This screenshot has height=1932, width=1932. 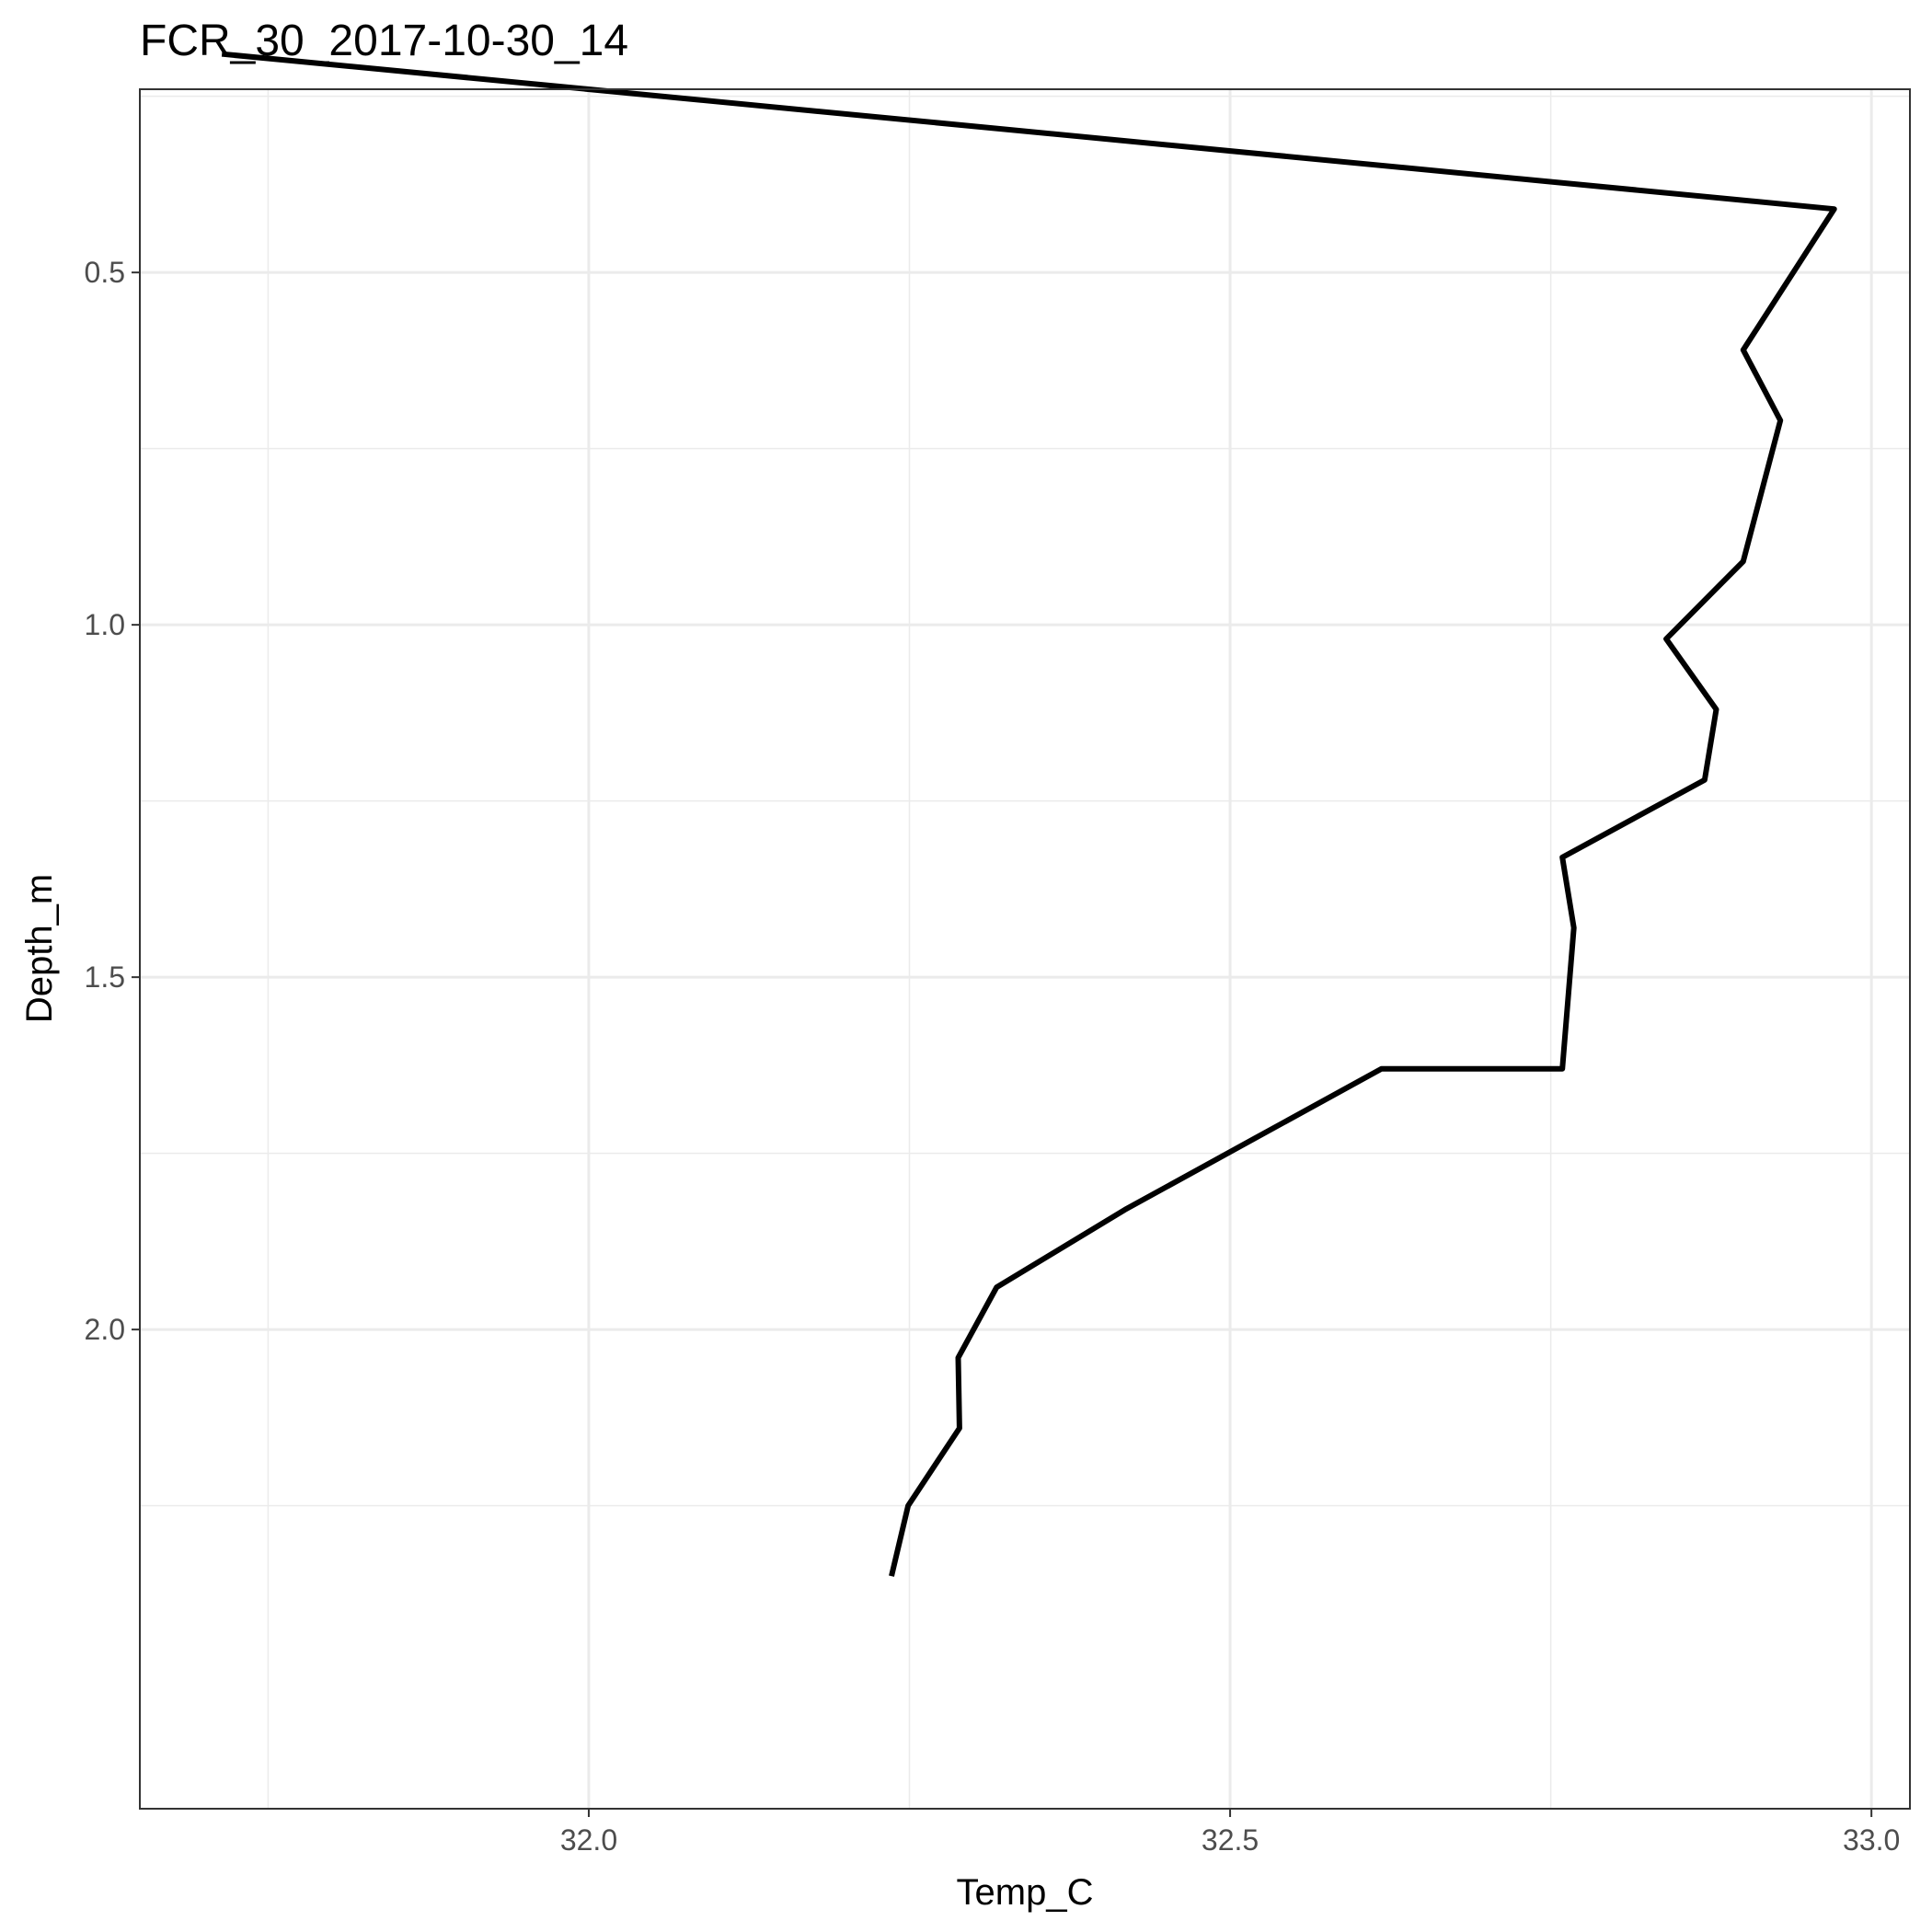 I want to click on chart-title: FCR_30_2017-10-30_14, so click(x=384, y=41).